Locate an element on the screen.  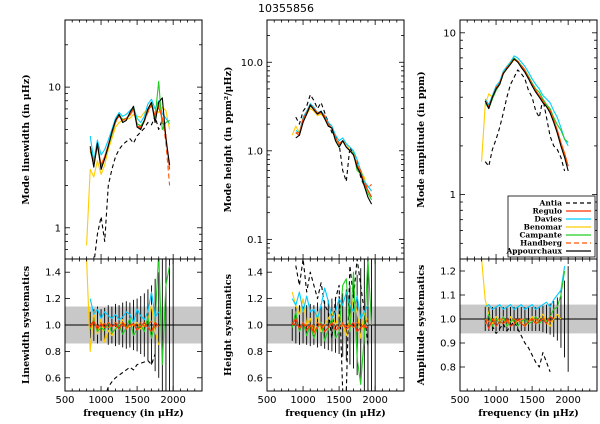
y-tick-label: 10.0 is located at coordinates (252, 63).